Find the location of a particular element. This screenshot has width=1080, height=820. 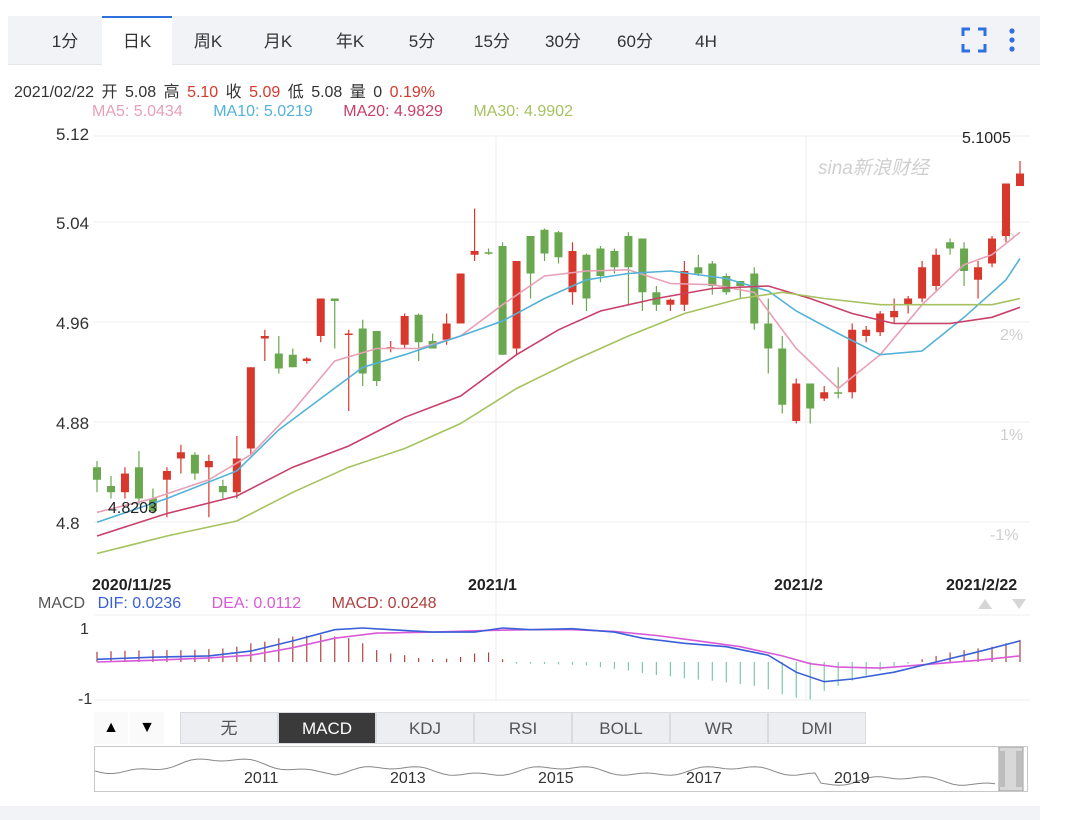

indicator-macd: MACD is located at coordinates (327, 728).